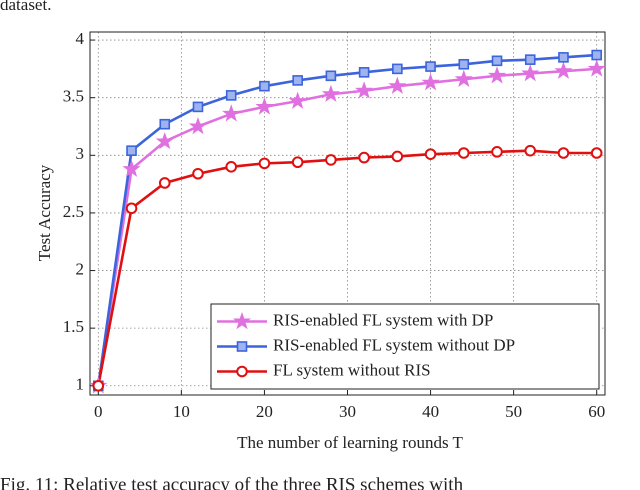  I want to click on y-tick-label: 1.5, so click(73, 326).